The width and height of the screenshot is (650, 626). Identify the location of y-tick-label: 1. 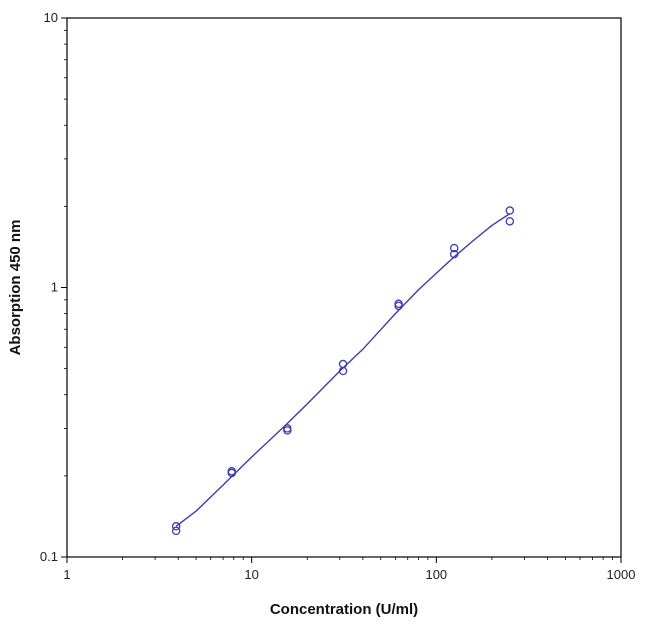
(54, 287).